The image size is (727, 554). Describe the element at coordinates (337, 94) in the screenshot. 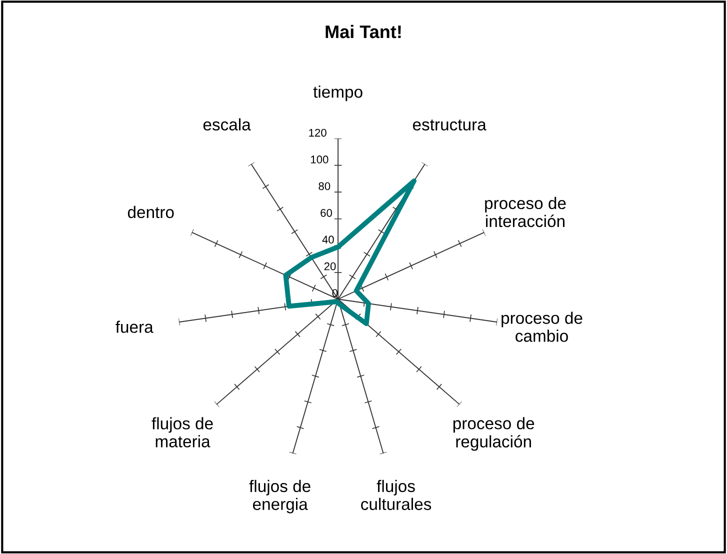

I see `spoke-label: tiempo` at that location.